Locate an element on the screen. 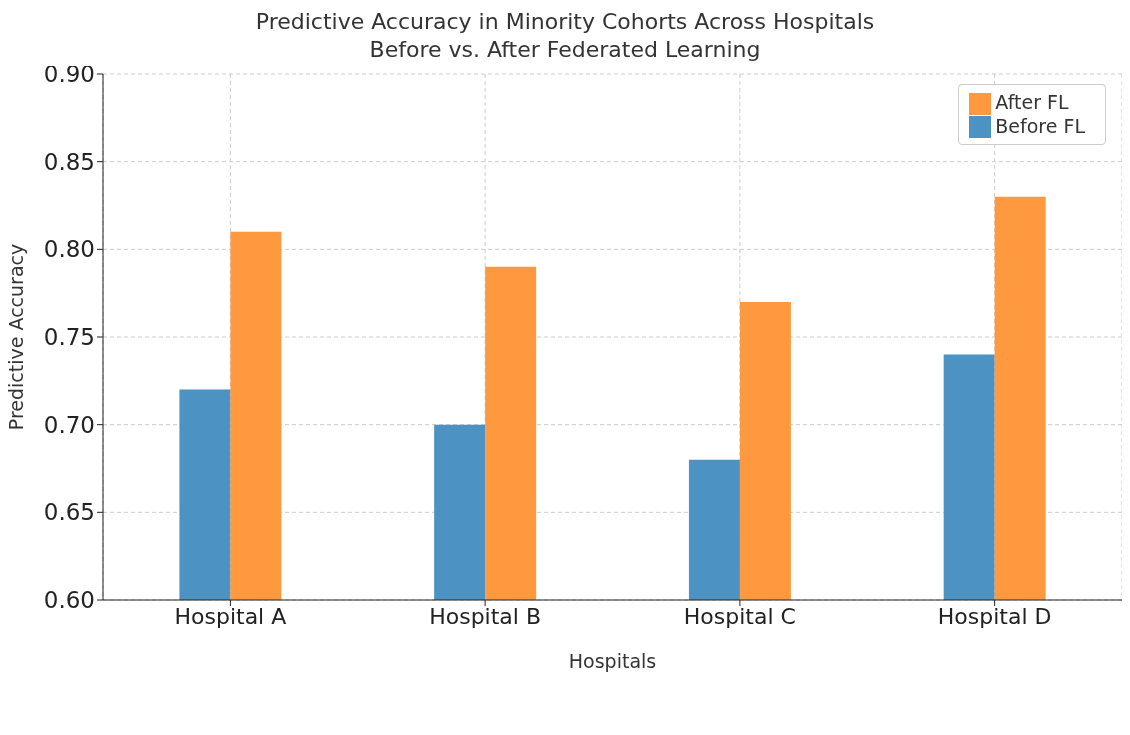 This screenshot has width=1130, height=735. y-tick-label: 0.70 is located at coordinates (69, 424).